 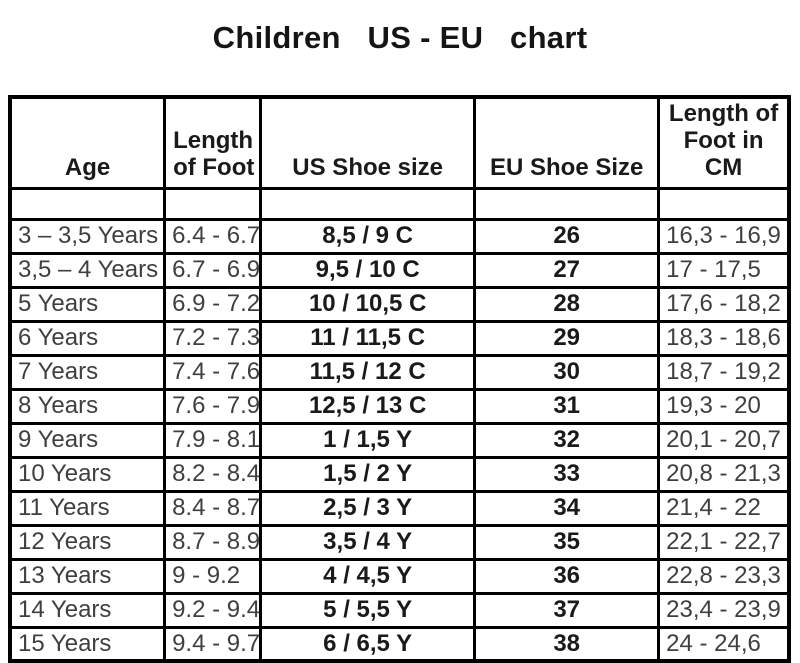 What do you see at coordinates (213, 270) in the screenshot?
I see `cell-length-of-foot: 6.7 - 6.9` at bounding box center [213, 270].